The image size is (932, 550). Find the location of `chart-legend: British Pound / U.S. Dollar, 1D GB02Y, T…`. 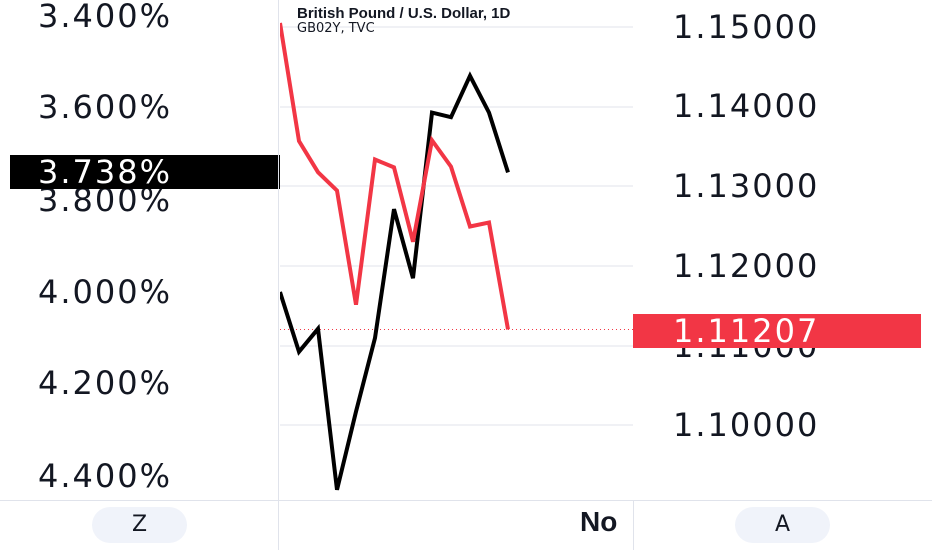

chart-legend: British Pound / U.S. Dollar, 1D GB02Y, T… is located at coordinates (403, 21).